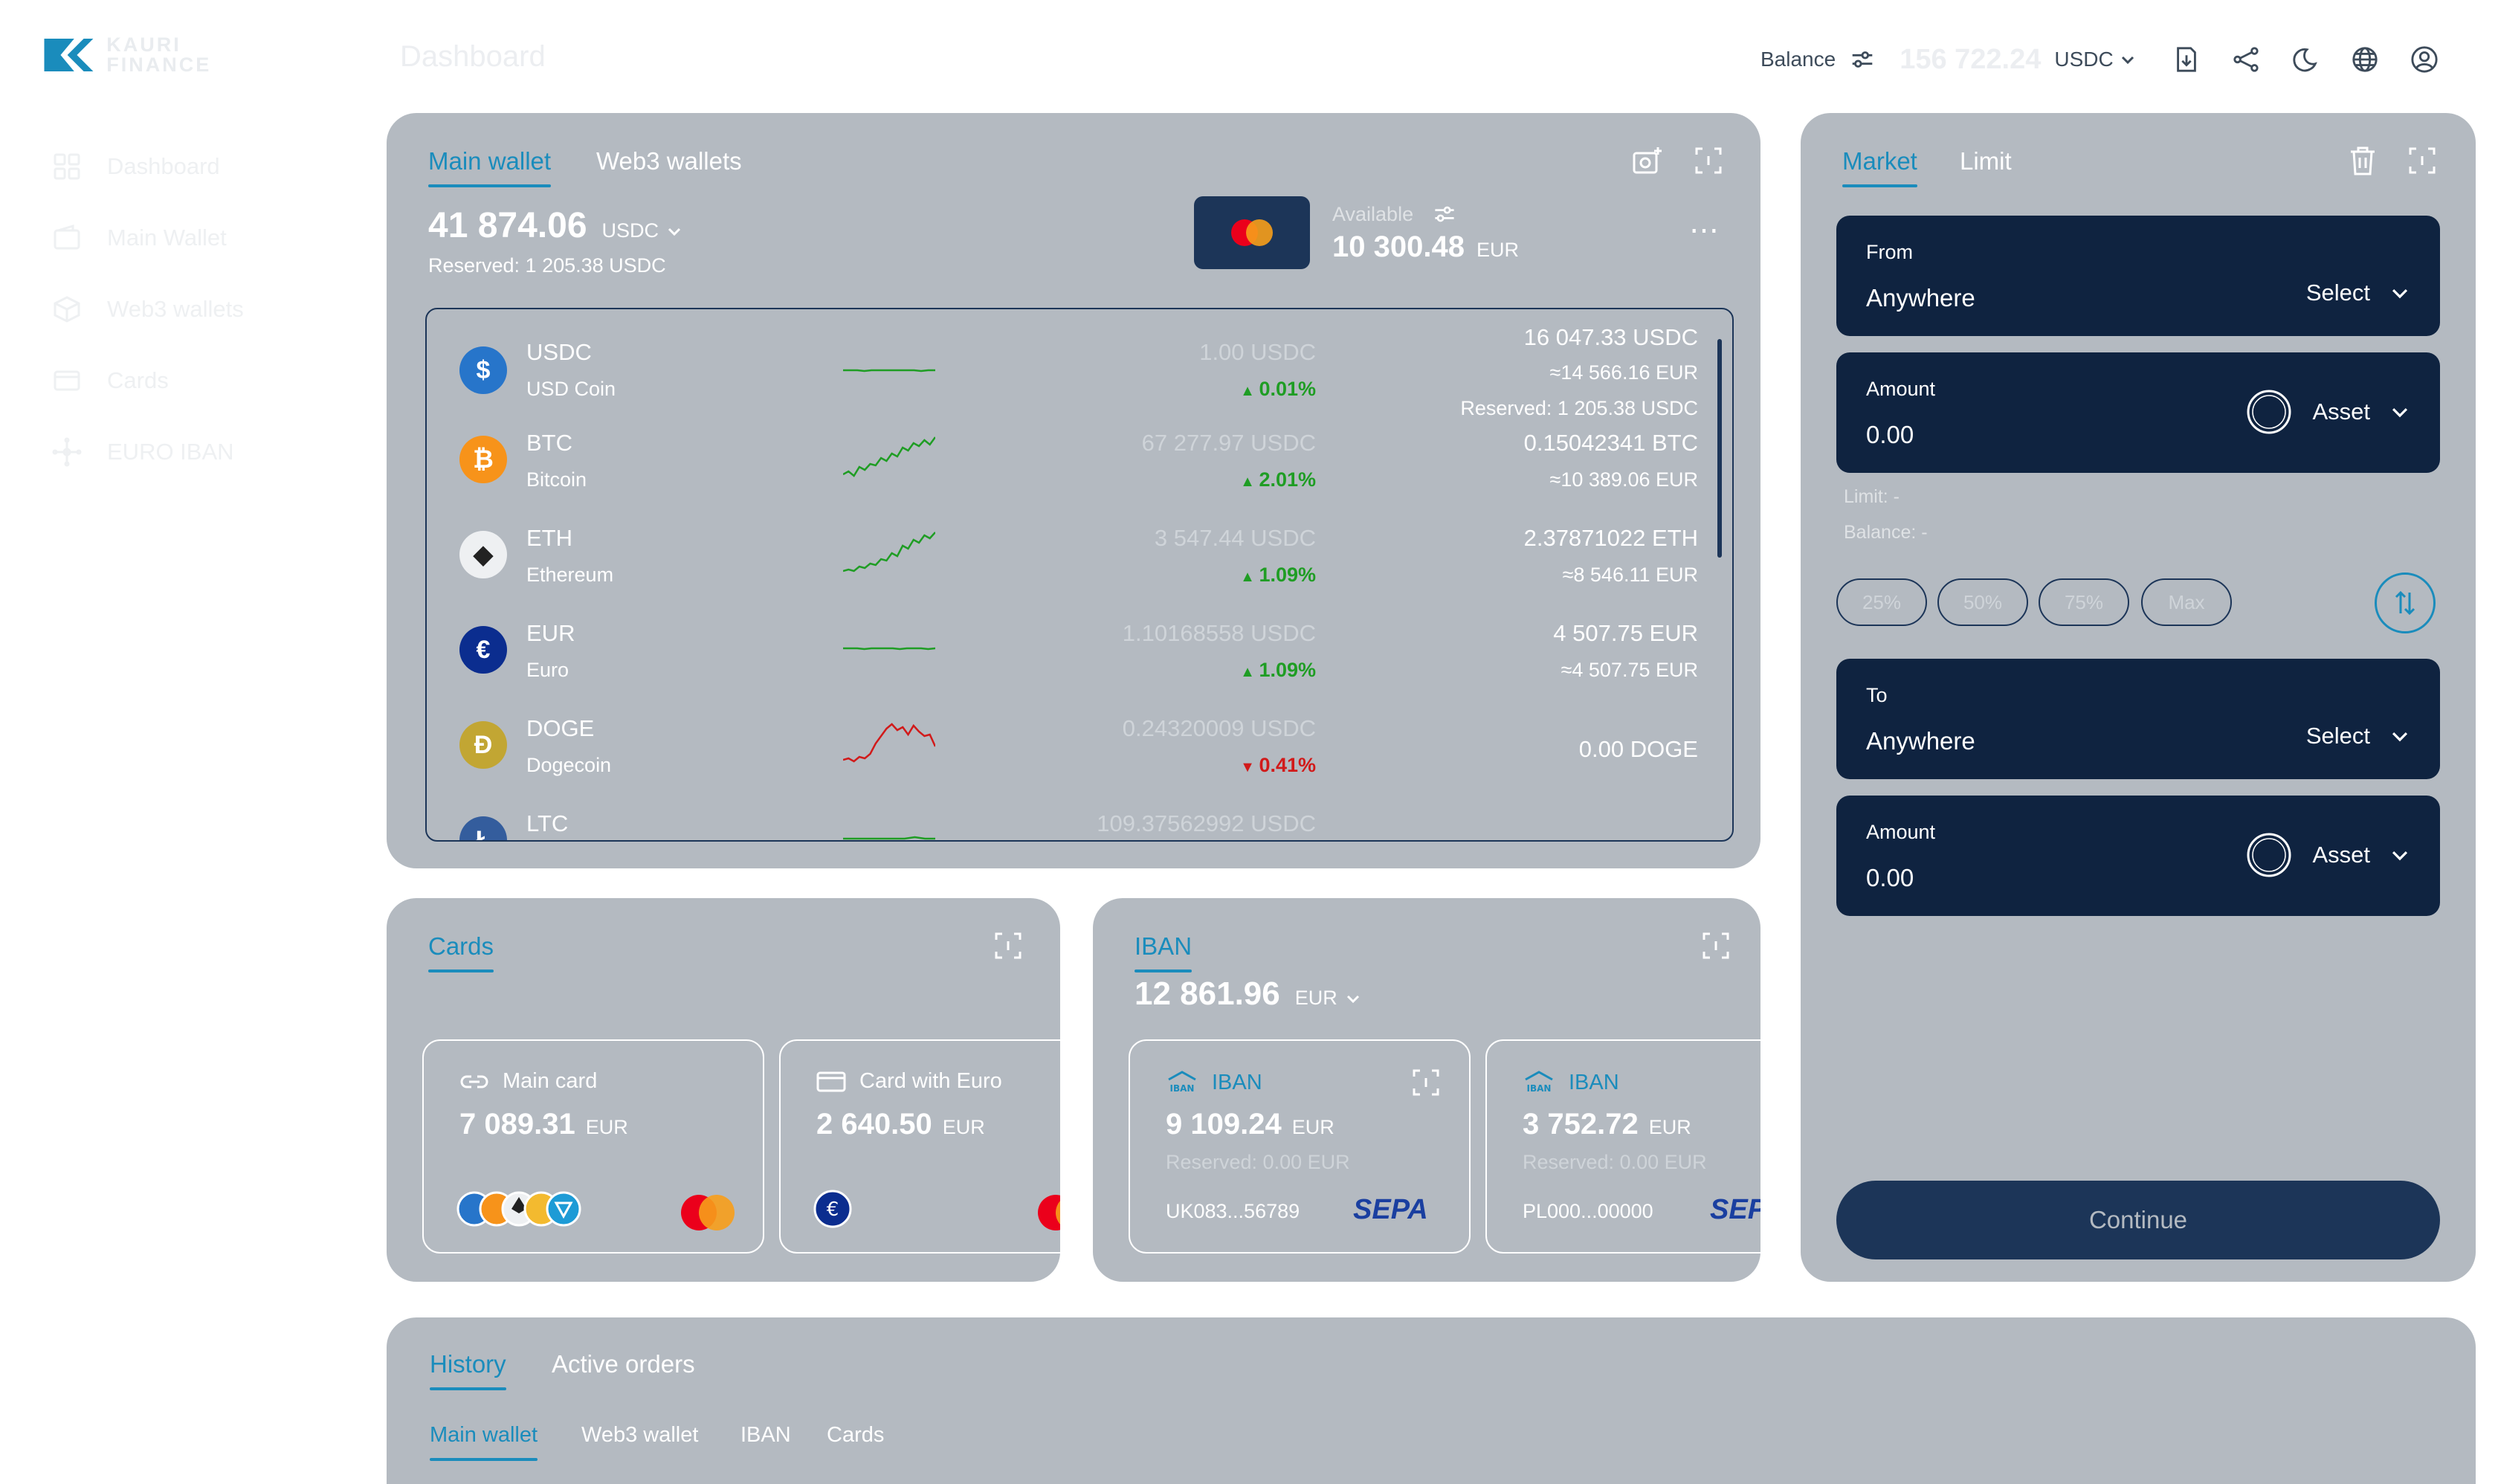  I want to click on tab-active-orders: Active orders, so click(623, 1364).